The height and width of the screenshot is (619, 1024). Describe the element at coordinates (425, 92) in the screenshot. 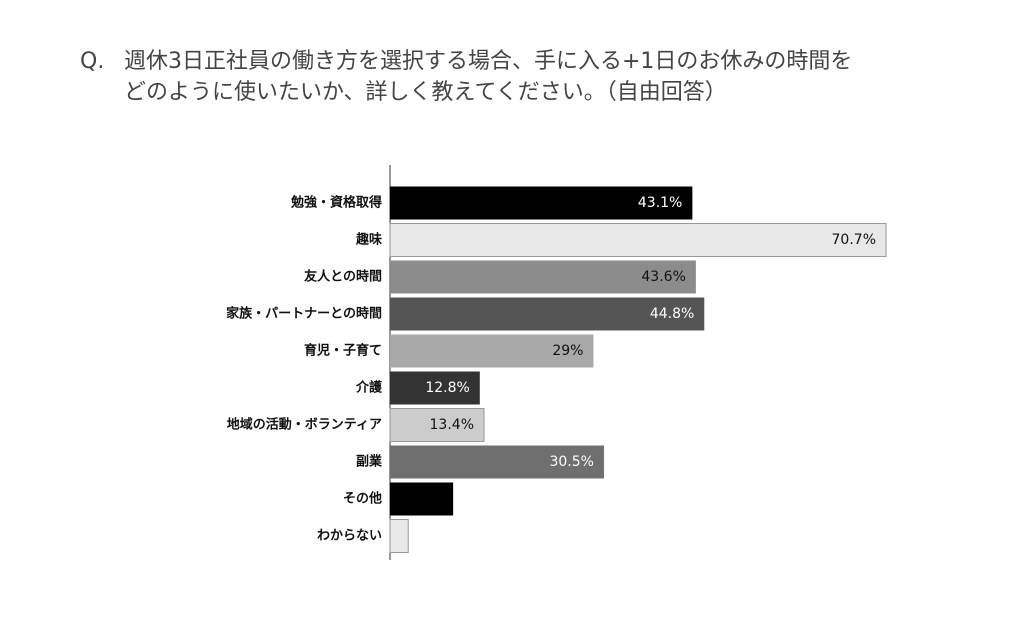

I see `chart-title: どのように使いたいか、詳しく教えてください。（自由回答）` at that location.